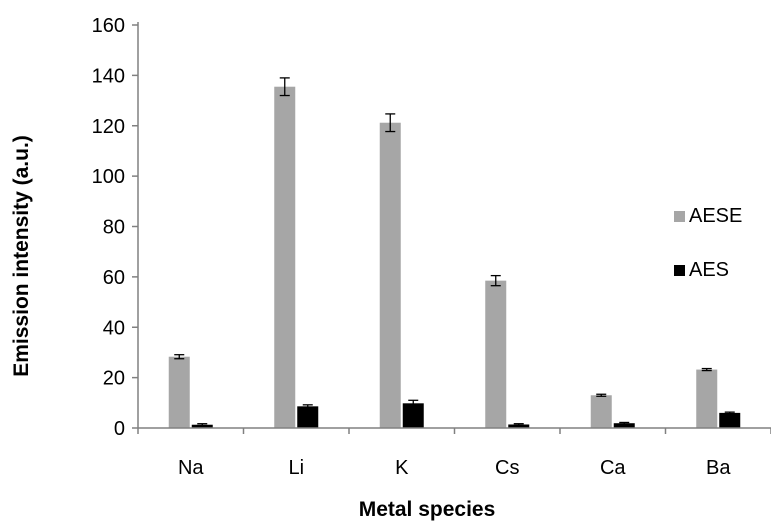 This screenshot has width=771, height=525. What do you see at coordinates (179, 357) in the screenshot?
I see `error-bar-aese-na` at bounding box center [179, 357].